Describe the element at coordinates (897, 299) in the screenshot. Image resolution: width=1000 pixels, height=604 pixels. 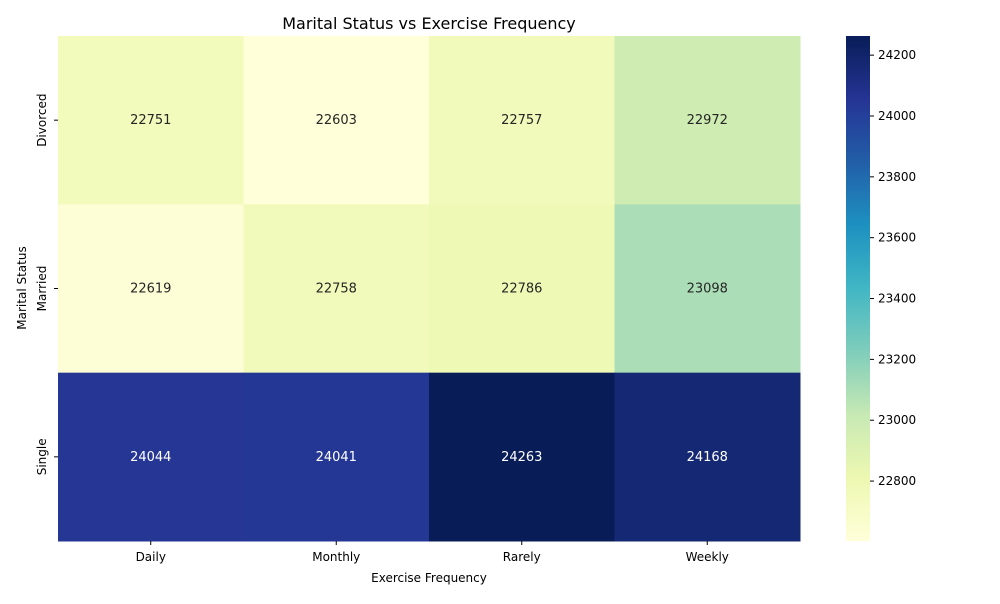
I see `colorbar-tick-label: 23400` at that location.